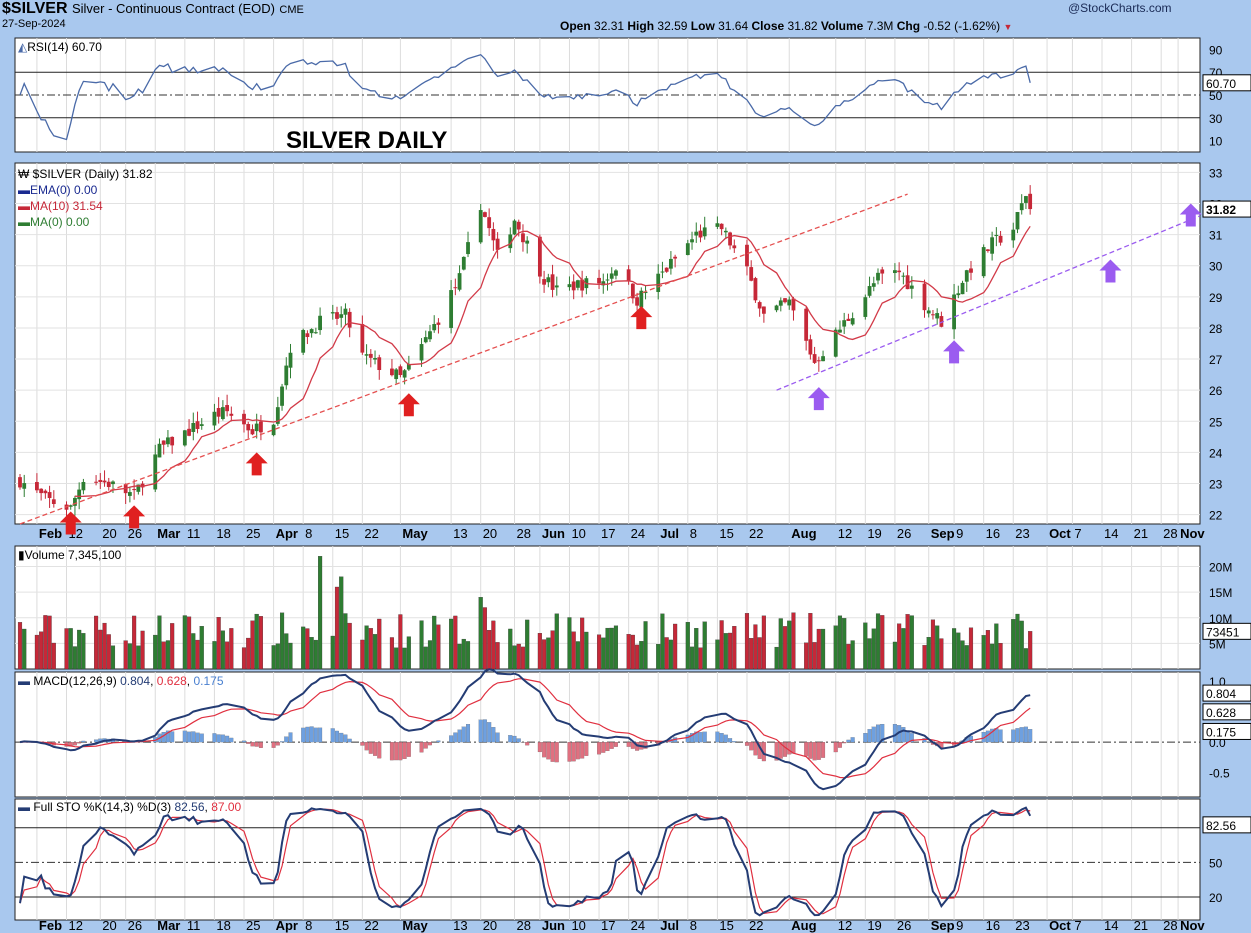 This screenshot has height=933, width=1251. What do you see at coordinates (1141, 925) in the screenshot?
I see `x-tick-label: 21` at bounding box center [1141, 925].